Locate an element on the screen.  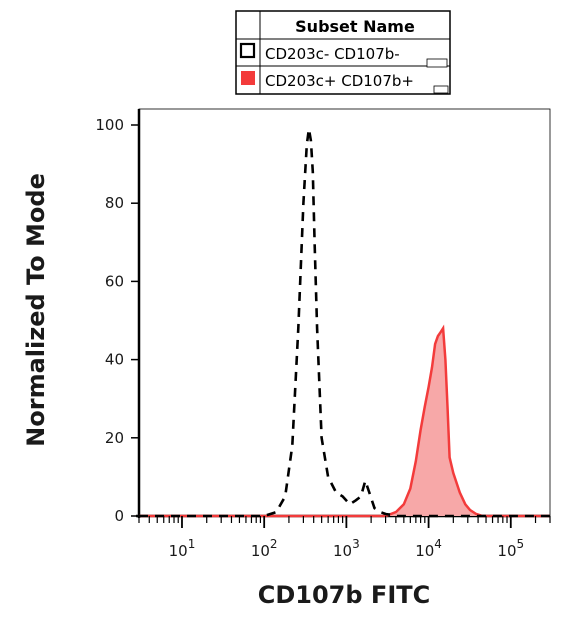
y-tick-label: 20 is located at coordinates (114, 438).